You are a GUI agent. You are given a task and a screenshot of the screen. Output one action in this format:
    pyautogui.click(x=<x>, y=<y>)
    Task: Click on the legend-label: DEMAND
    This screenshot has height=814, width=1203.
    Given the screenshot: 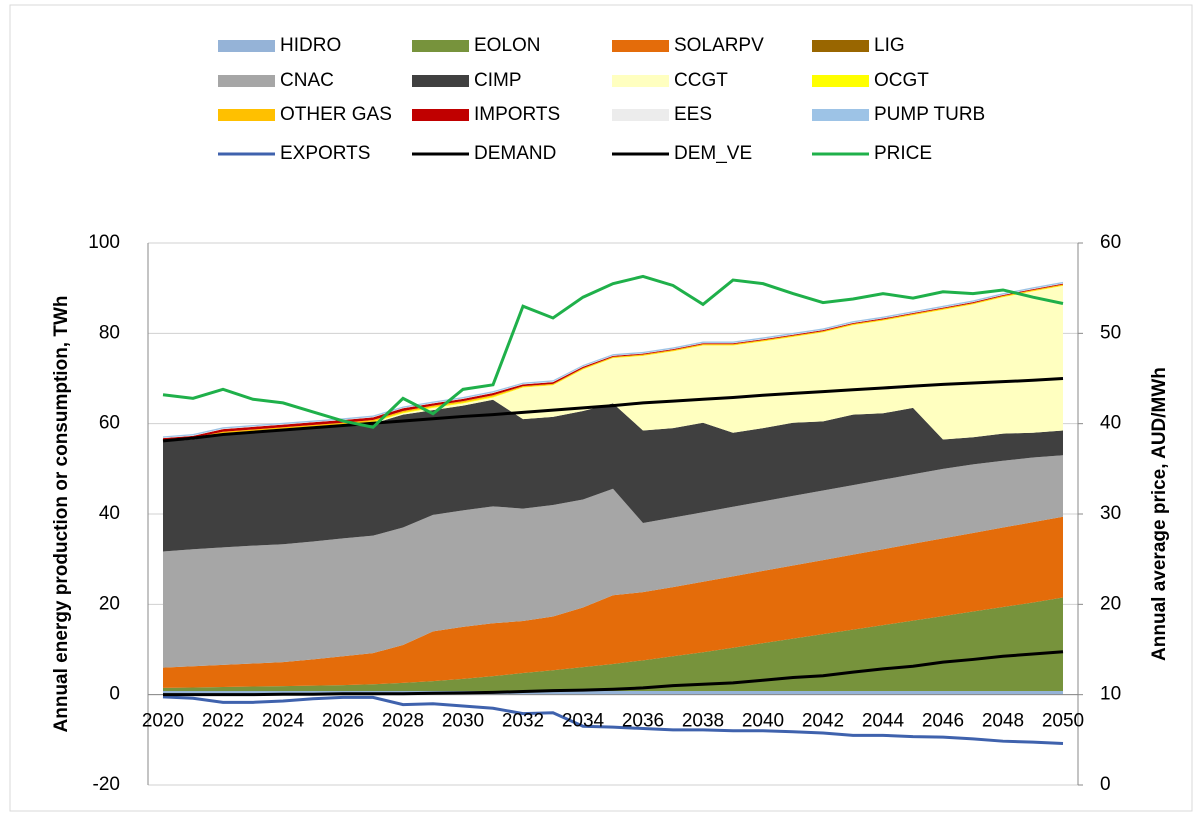 What is the action you would take?
    pyautogui.click(x=515, y=153)
    